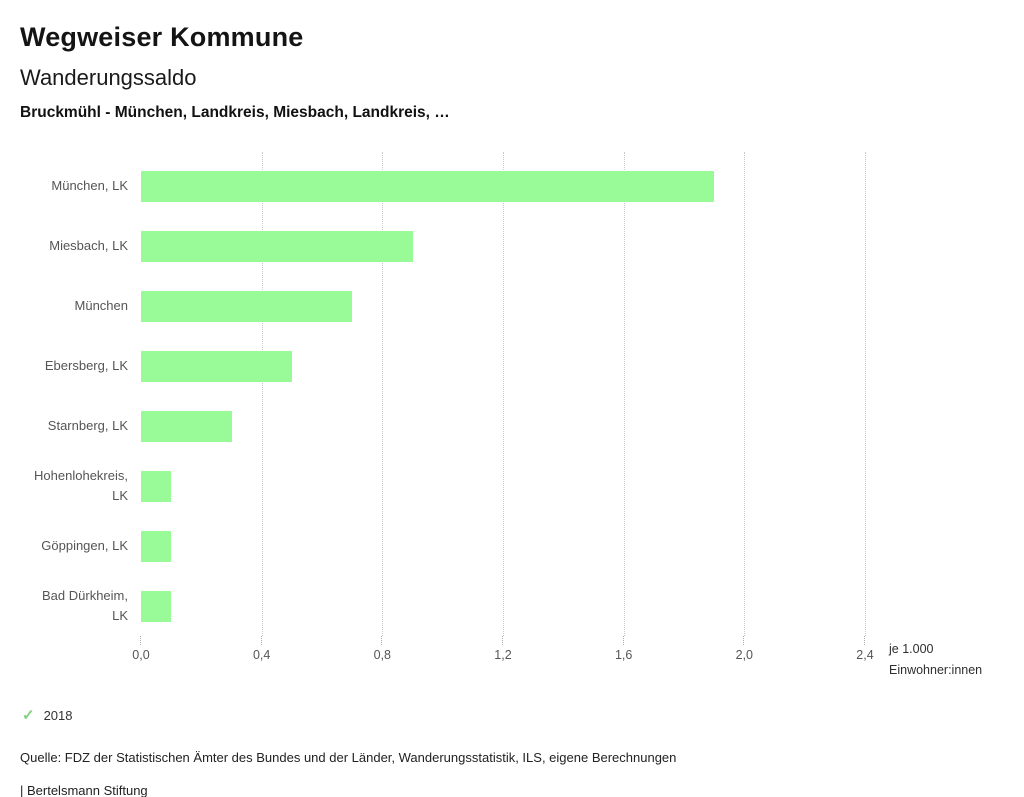  Describe the element at coordinates (623, 655) in the screenshot. I see `x-tick-label: 1,6` at that location.